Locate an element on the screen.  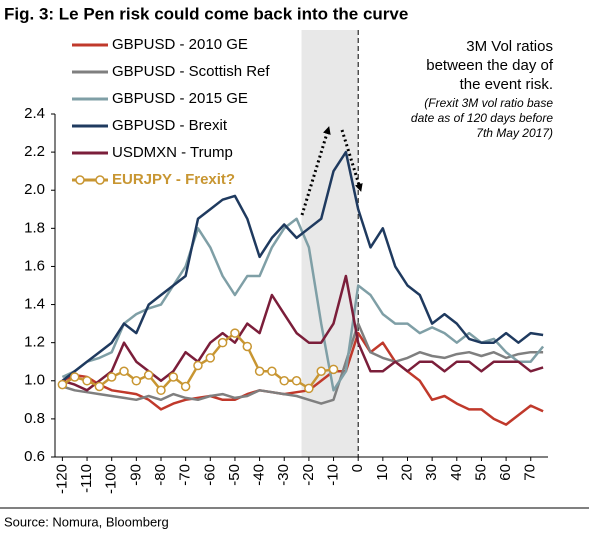
x-tick-label: -20 is located at coordinates (308, 475).